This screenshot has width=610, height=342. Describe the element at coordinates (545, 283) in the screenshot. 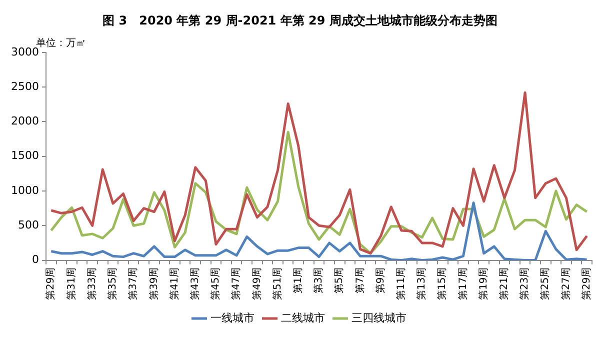

I see `x-tick-label: 第25周` at that location.